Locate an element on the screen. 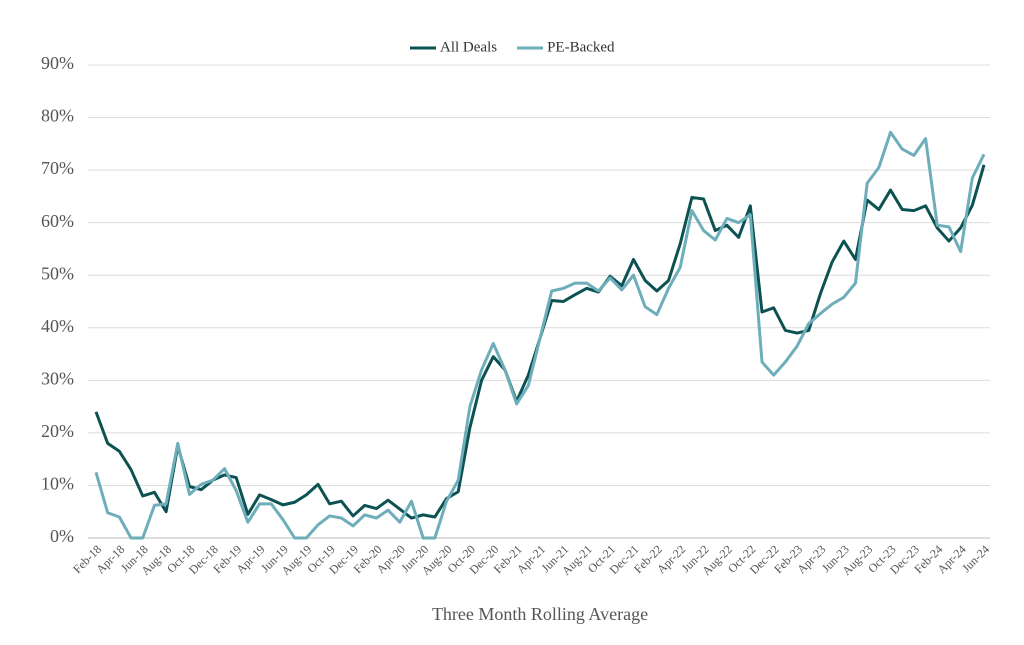  legend-label: All Deals is located at coordinates (468, 47).